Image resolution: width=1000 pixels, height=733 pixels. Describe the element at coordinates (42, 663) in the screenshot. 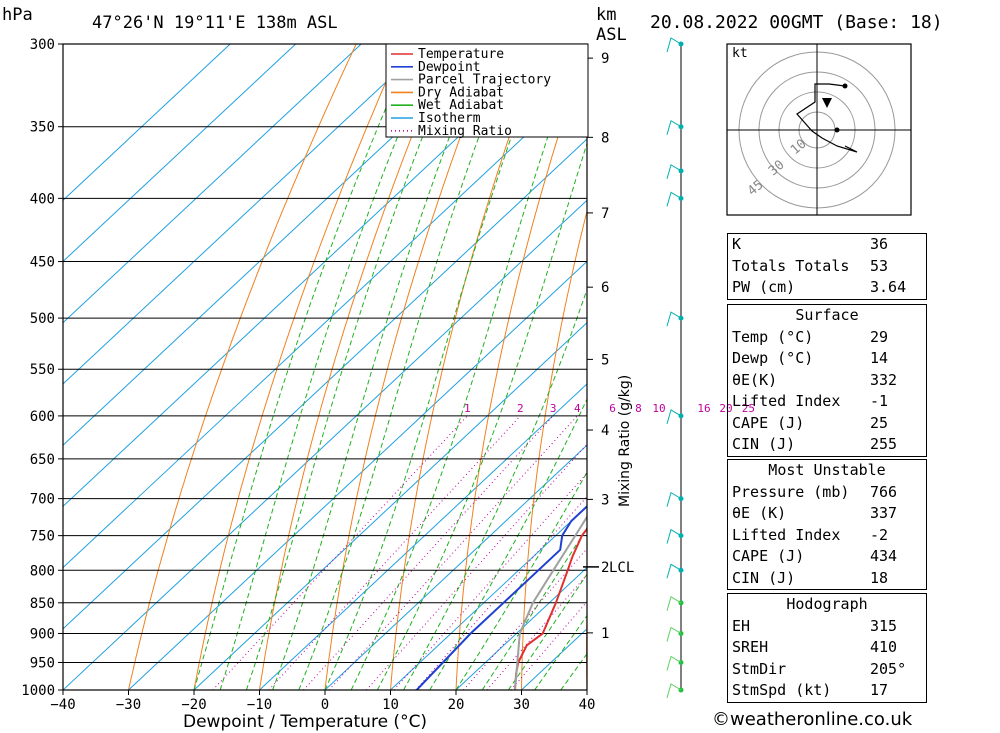

I see `pressure-tick-label: 950` at that location.